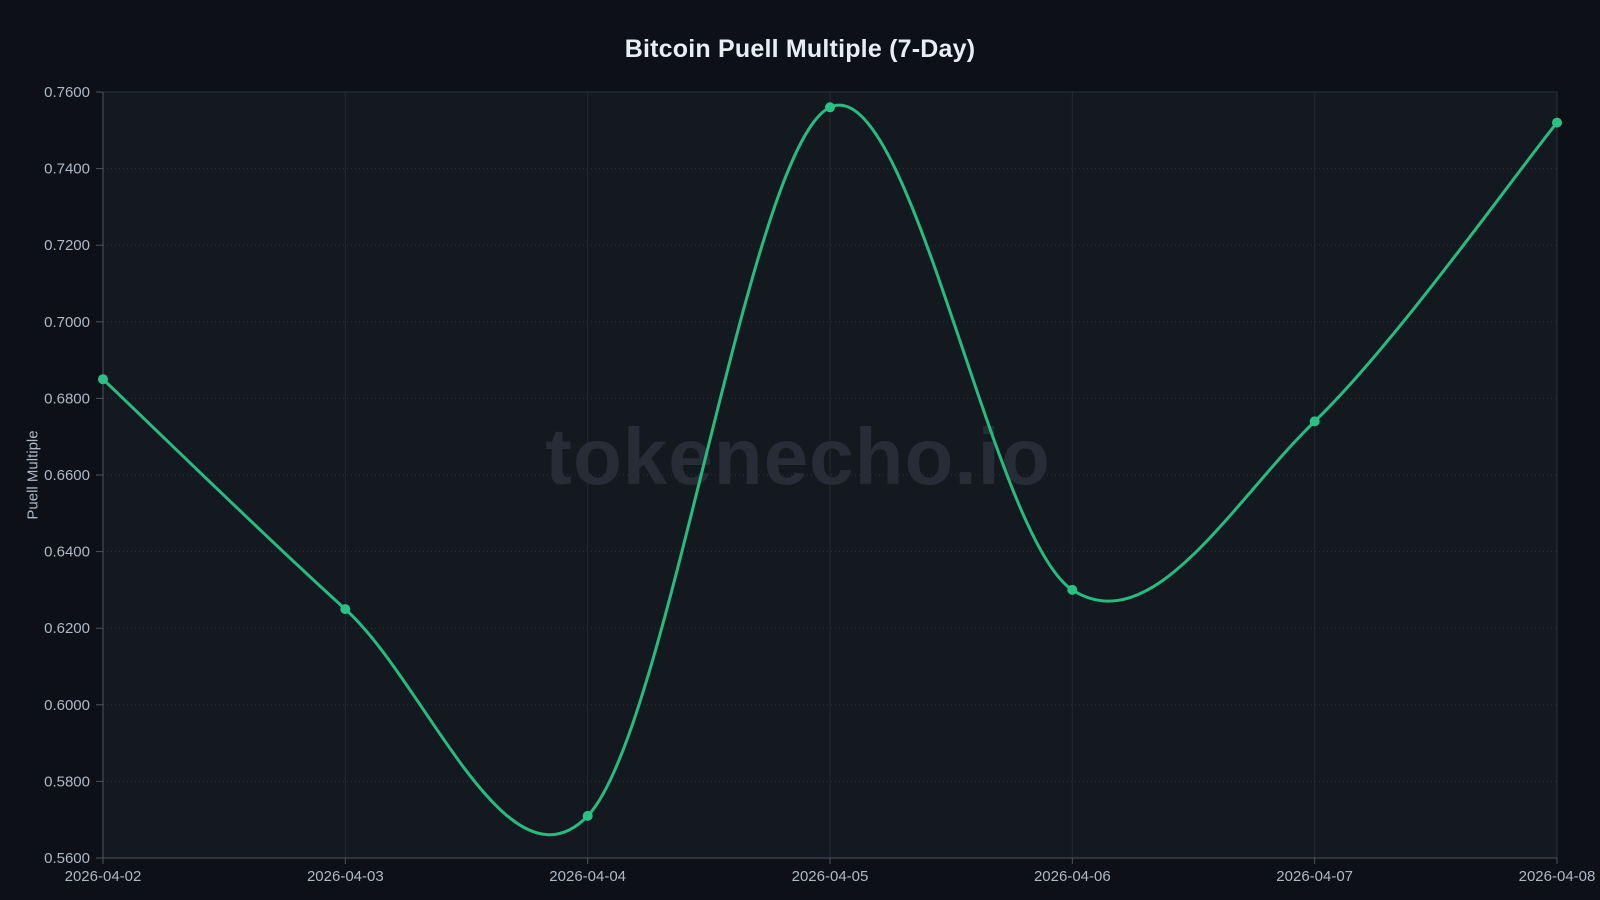 Image resolution: width=1600 pixels, height=900 pixels. Describe the element at coordinates (1314, 876) in the screenshot. I see `x-tick-label: 2026-04-07` at that location.